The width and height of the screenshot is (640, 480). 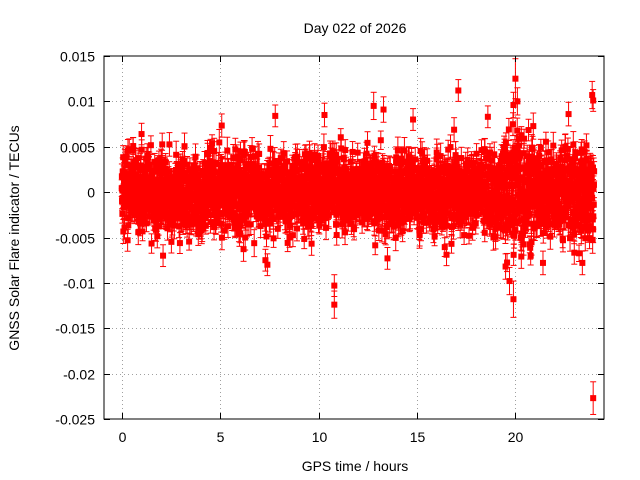 What do you see at coordinates (79, 375) in the screenshot?
I see `y-tick-label: -0.02` at bounding box center [79, 375].